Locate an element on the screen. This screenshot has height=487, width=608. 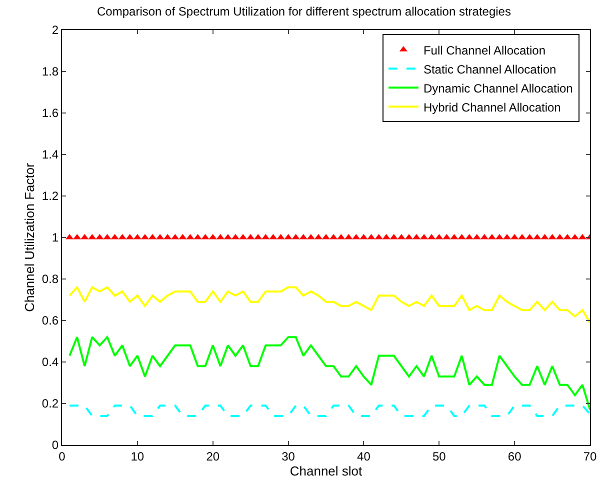
chart-title: Comparison of Spectrum Utilization for different spectrum allocation strategies is located at coordinates (304, 11).